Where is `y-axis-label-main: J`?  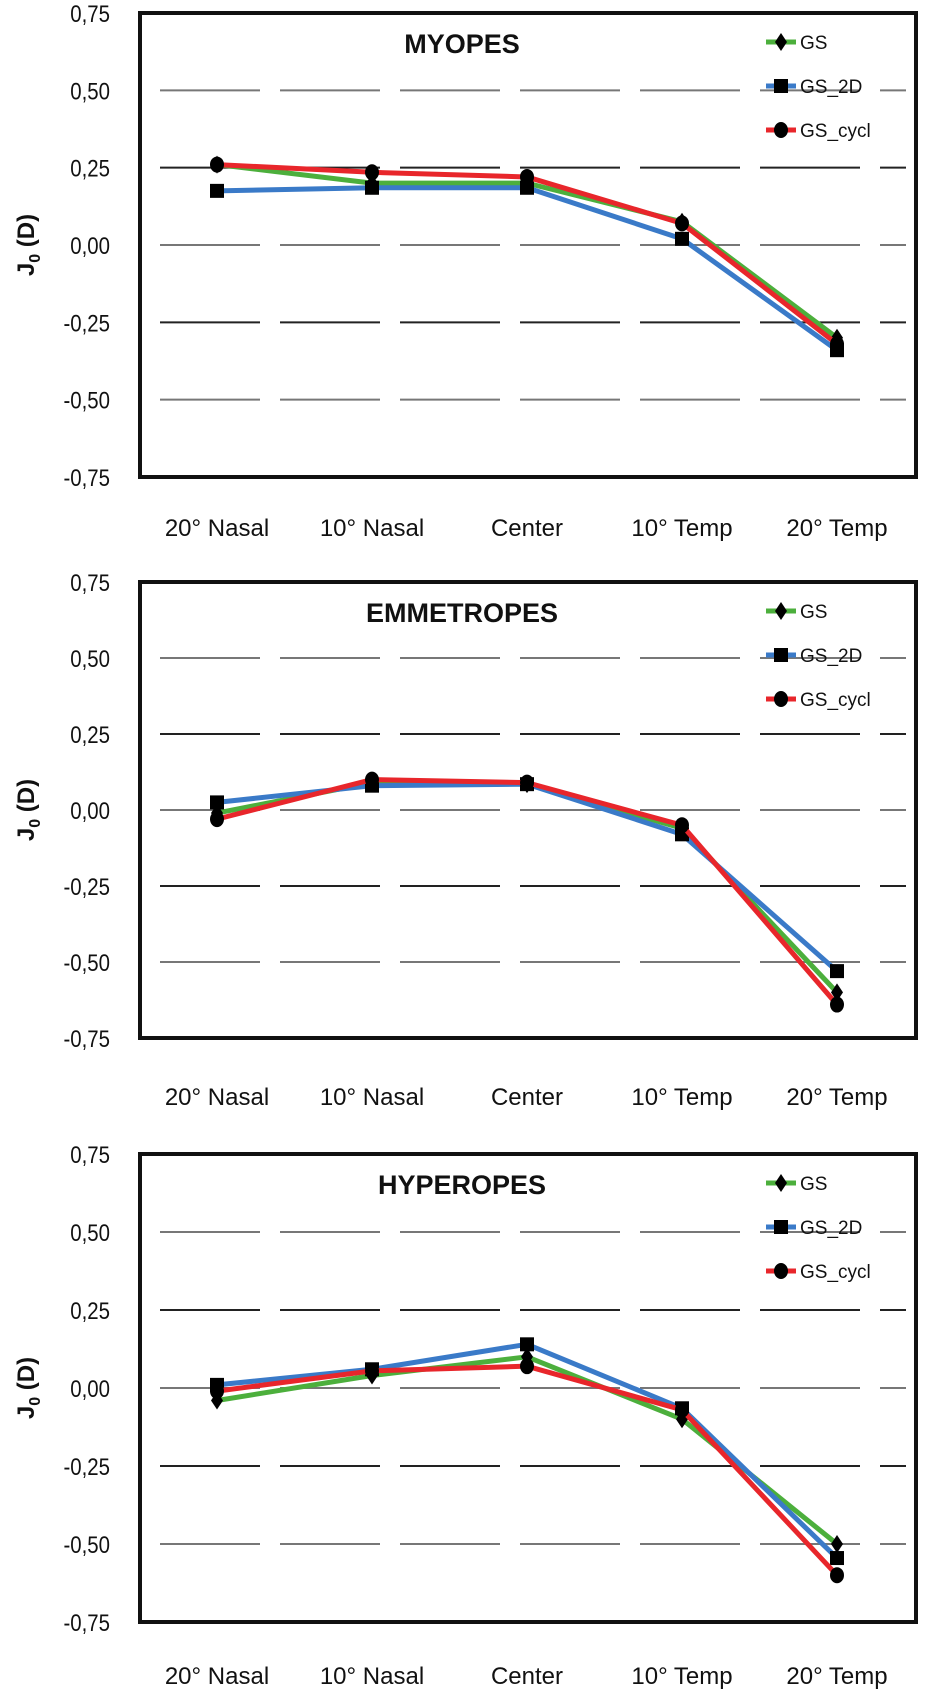 y-axis-label-main: J is located at coordinates (26, 834).